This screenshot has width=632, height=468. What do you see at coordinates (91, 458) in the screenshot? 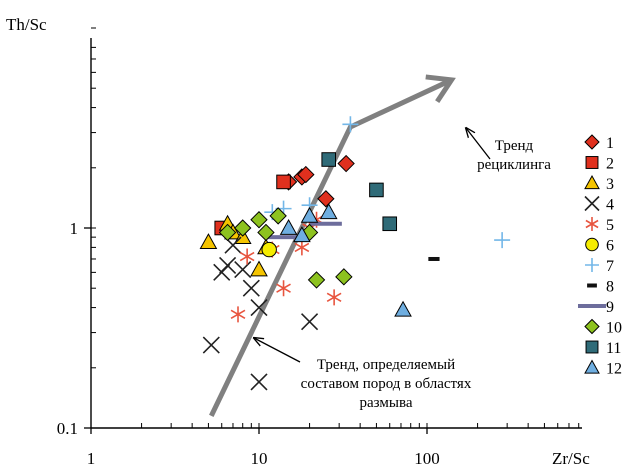
I see `x-tick-label: 1` at bounding box center [91, 458].